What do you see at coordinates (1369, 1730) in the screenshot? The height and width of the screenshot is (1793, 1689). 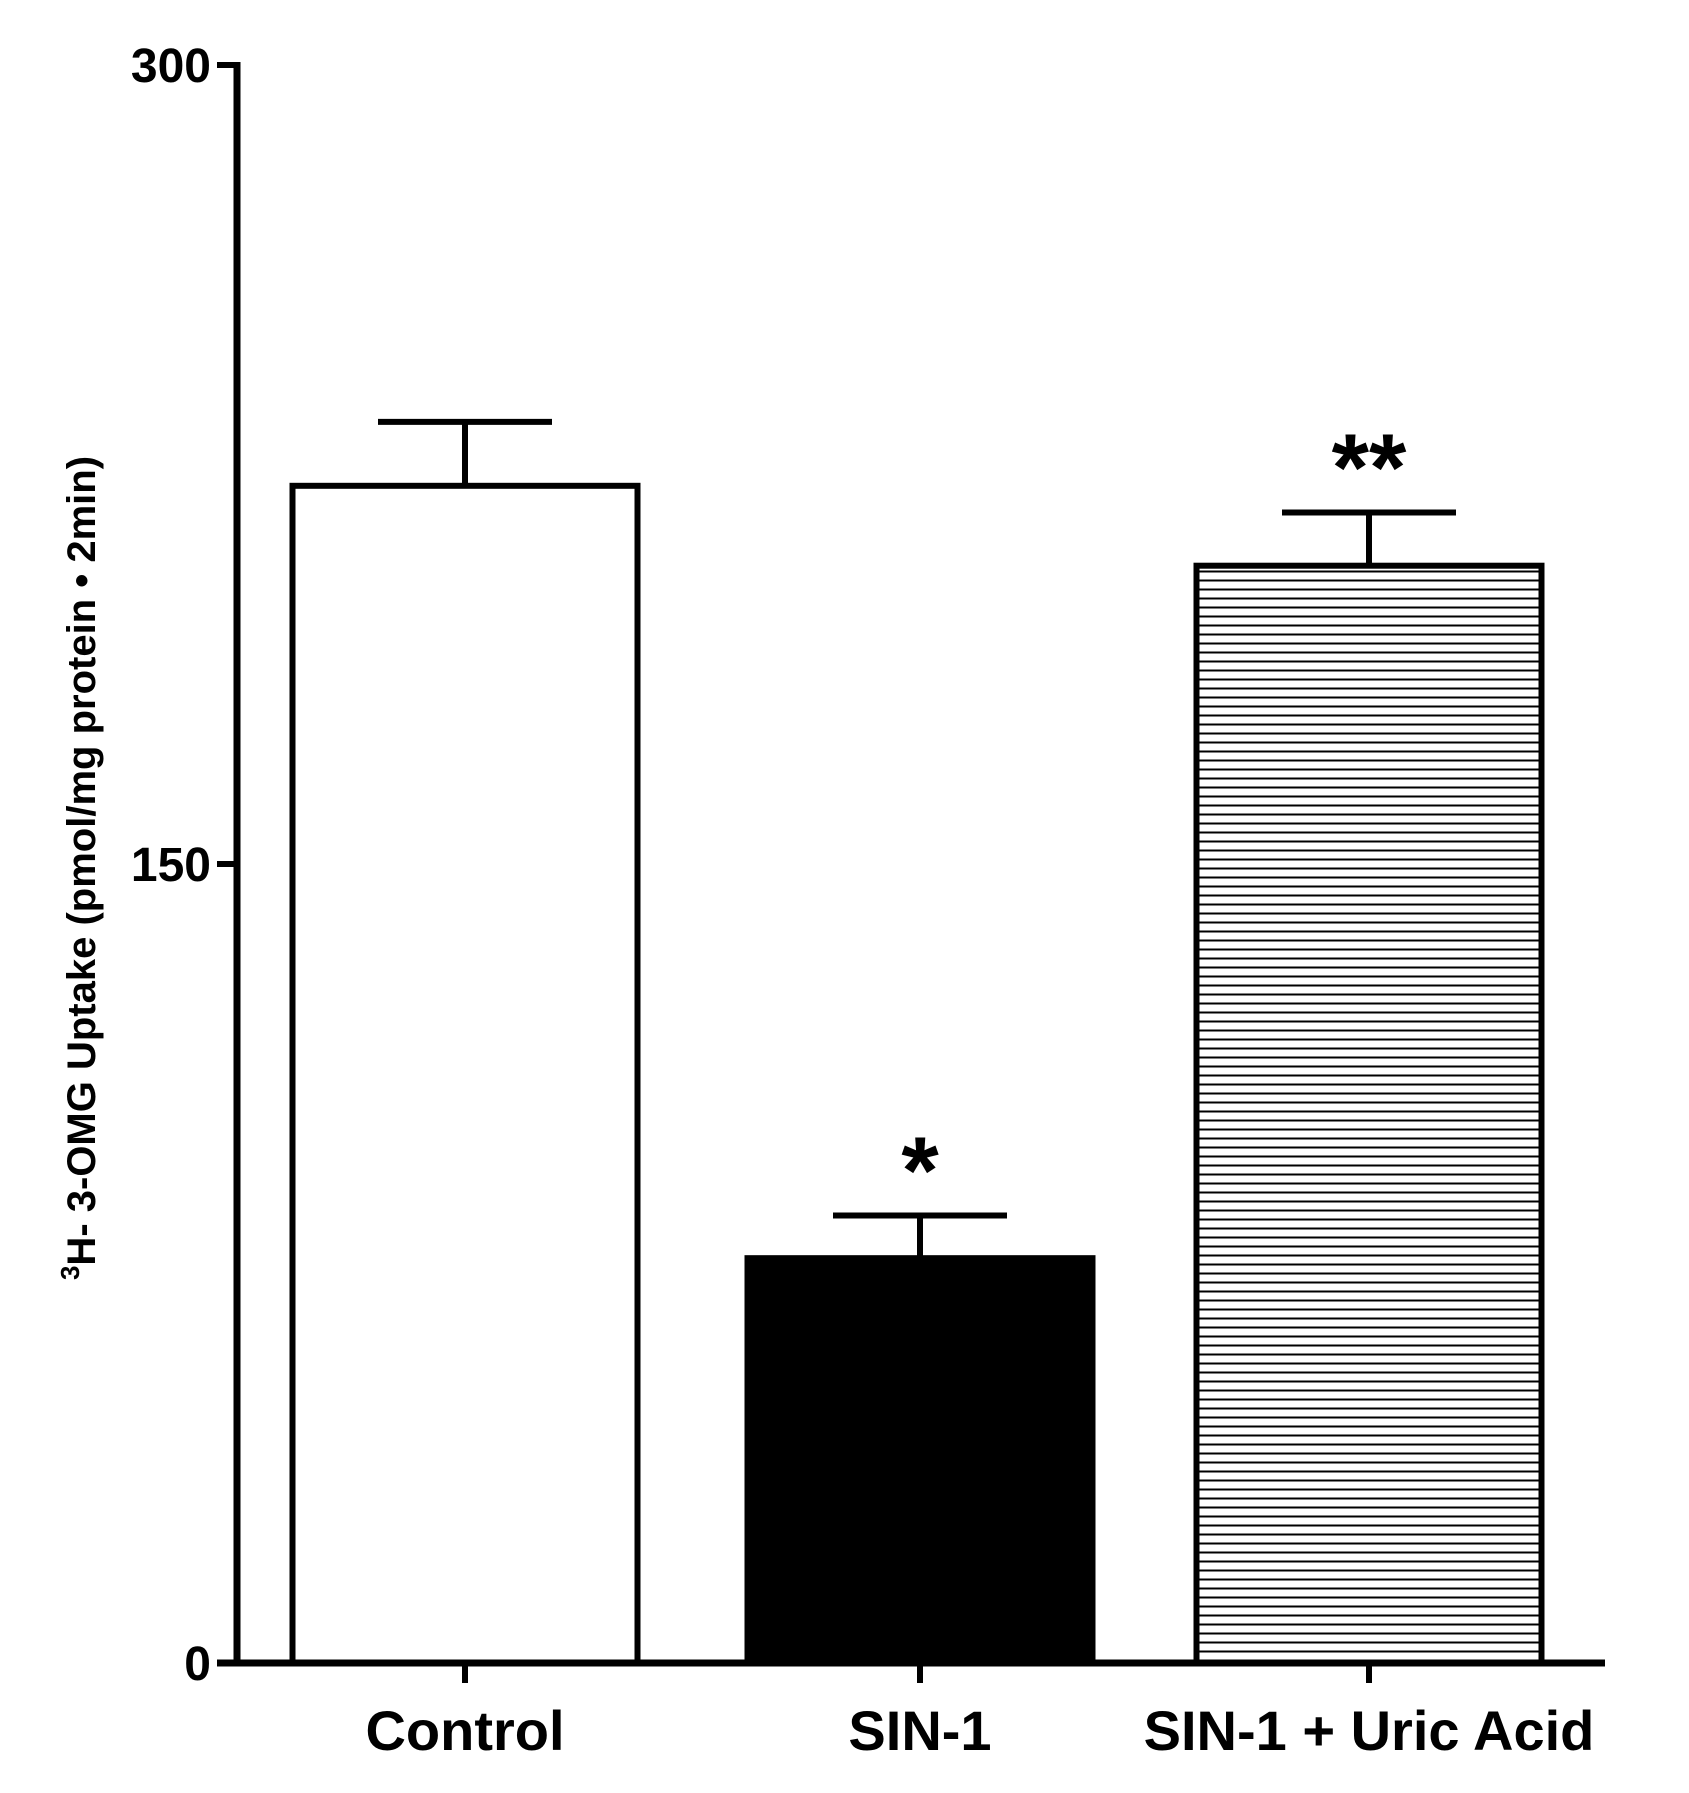 I see `x-category-label-2: SIN-1 + Uric Acid` at bounding box center [1369, 1730].